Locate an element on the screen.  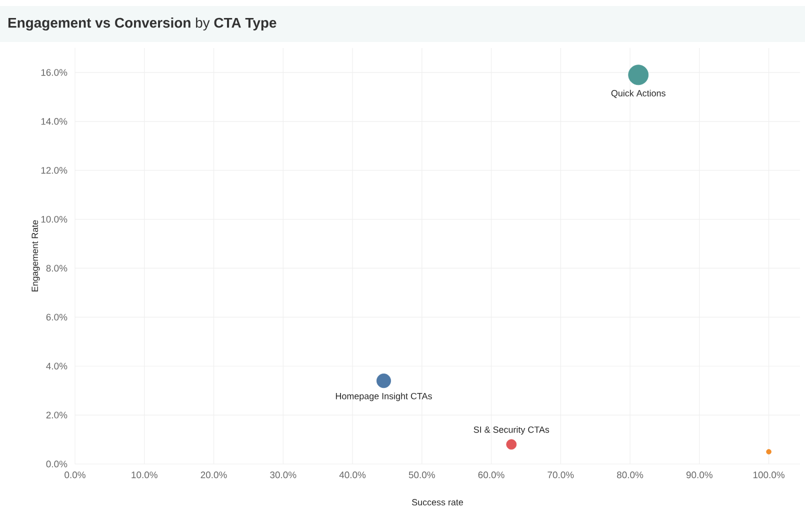
x-tick-label: 70.0% is located at coordinates (561, 475).